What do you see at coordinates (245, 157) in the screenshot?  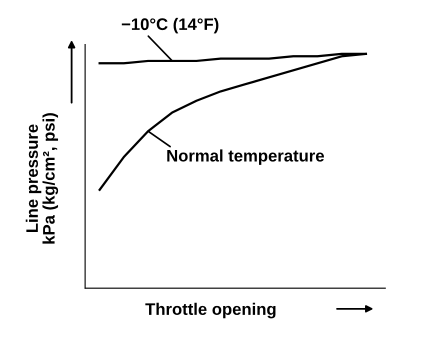 I see `annotation: Normal temperature` at bounding box center [245, 157].